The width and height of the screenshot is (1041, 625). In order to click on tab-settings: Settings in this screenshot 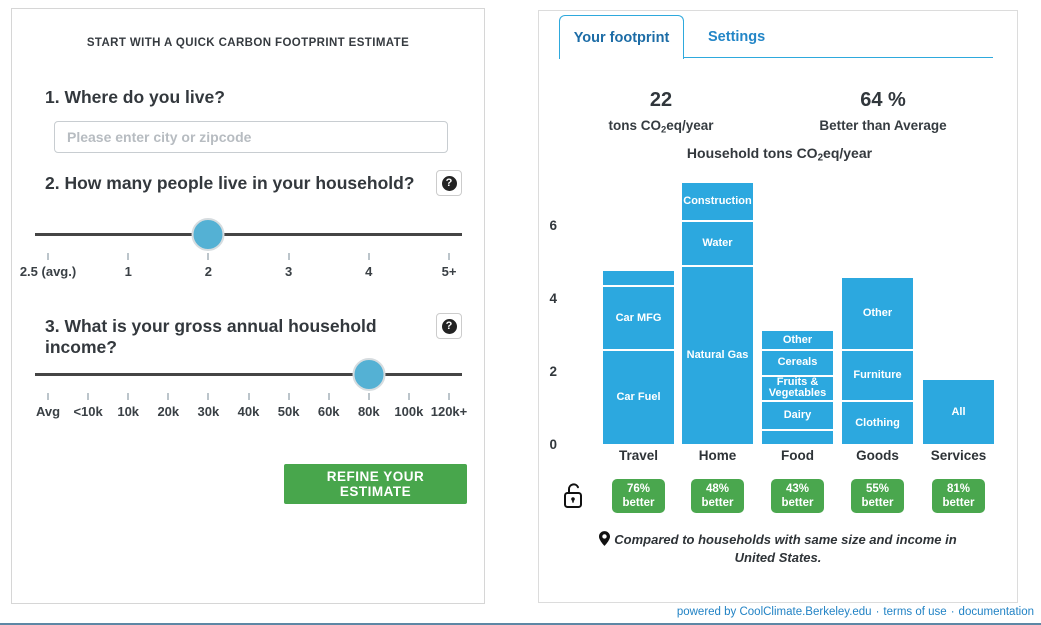, I will do `click(737, 36)`.